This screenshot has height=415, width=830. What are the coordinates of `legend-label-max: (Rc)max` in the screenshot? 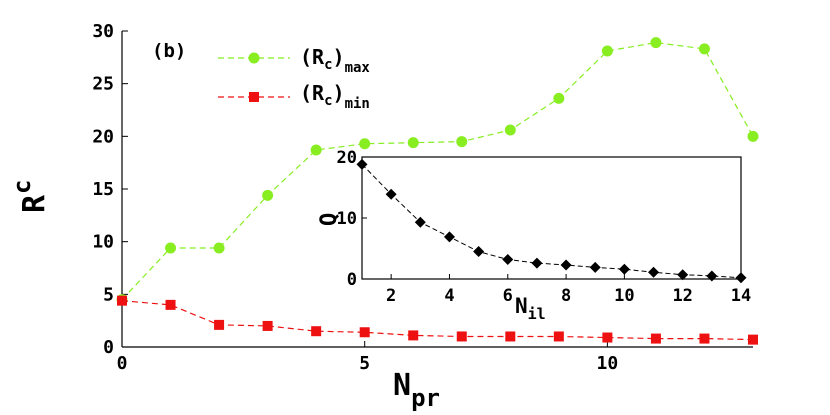 It's located at (335, 60).